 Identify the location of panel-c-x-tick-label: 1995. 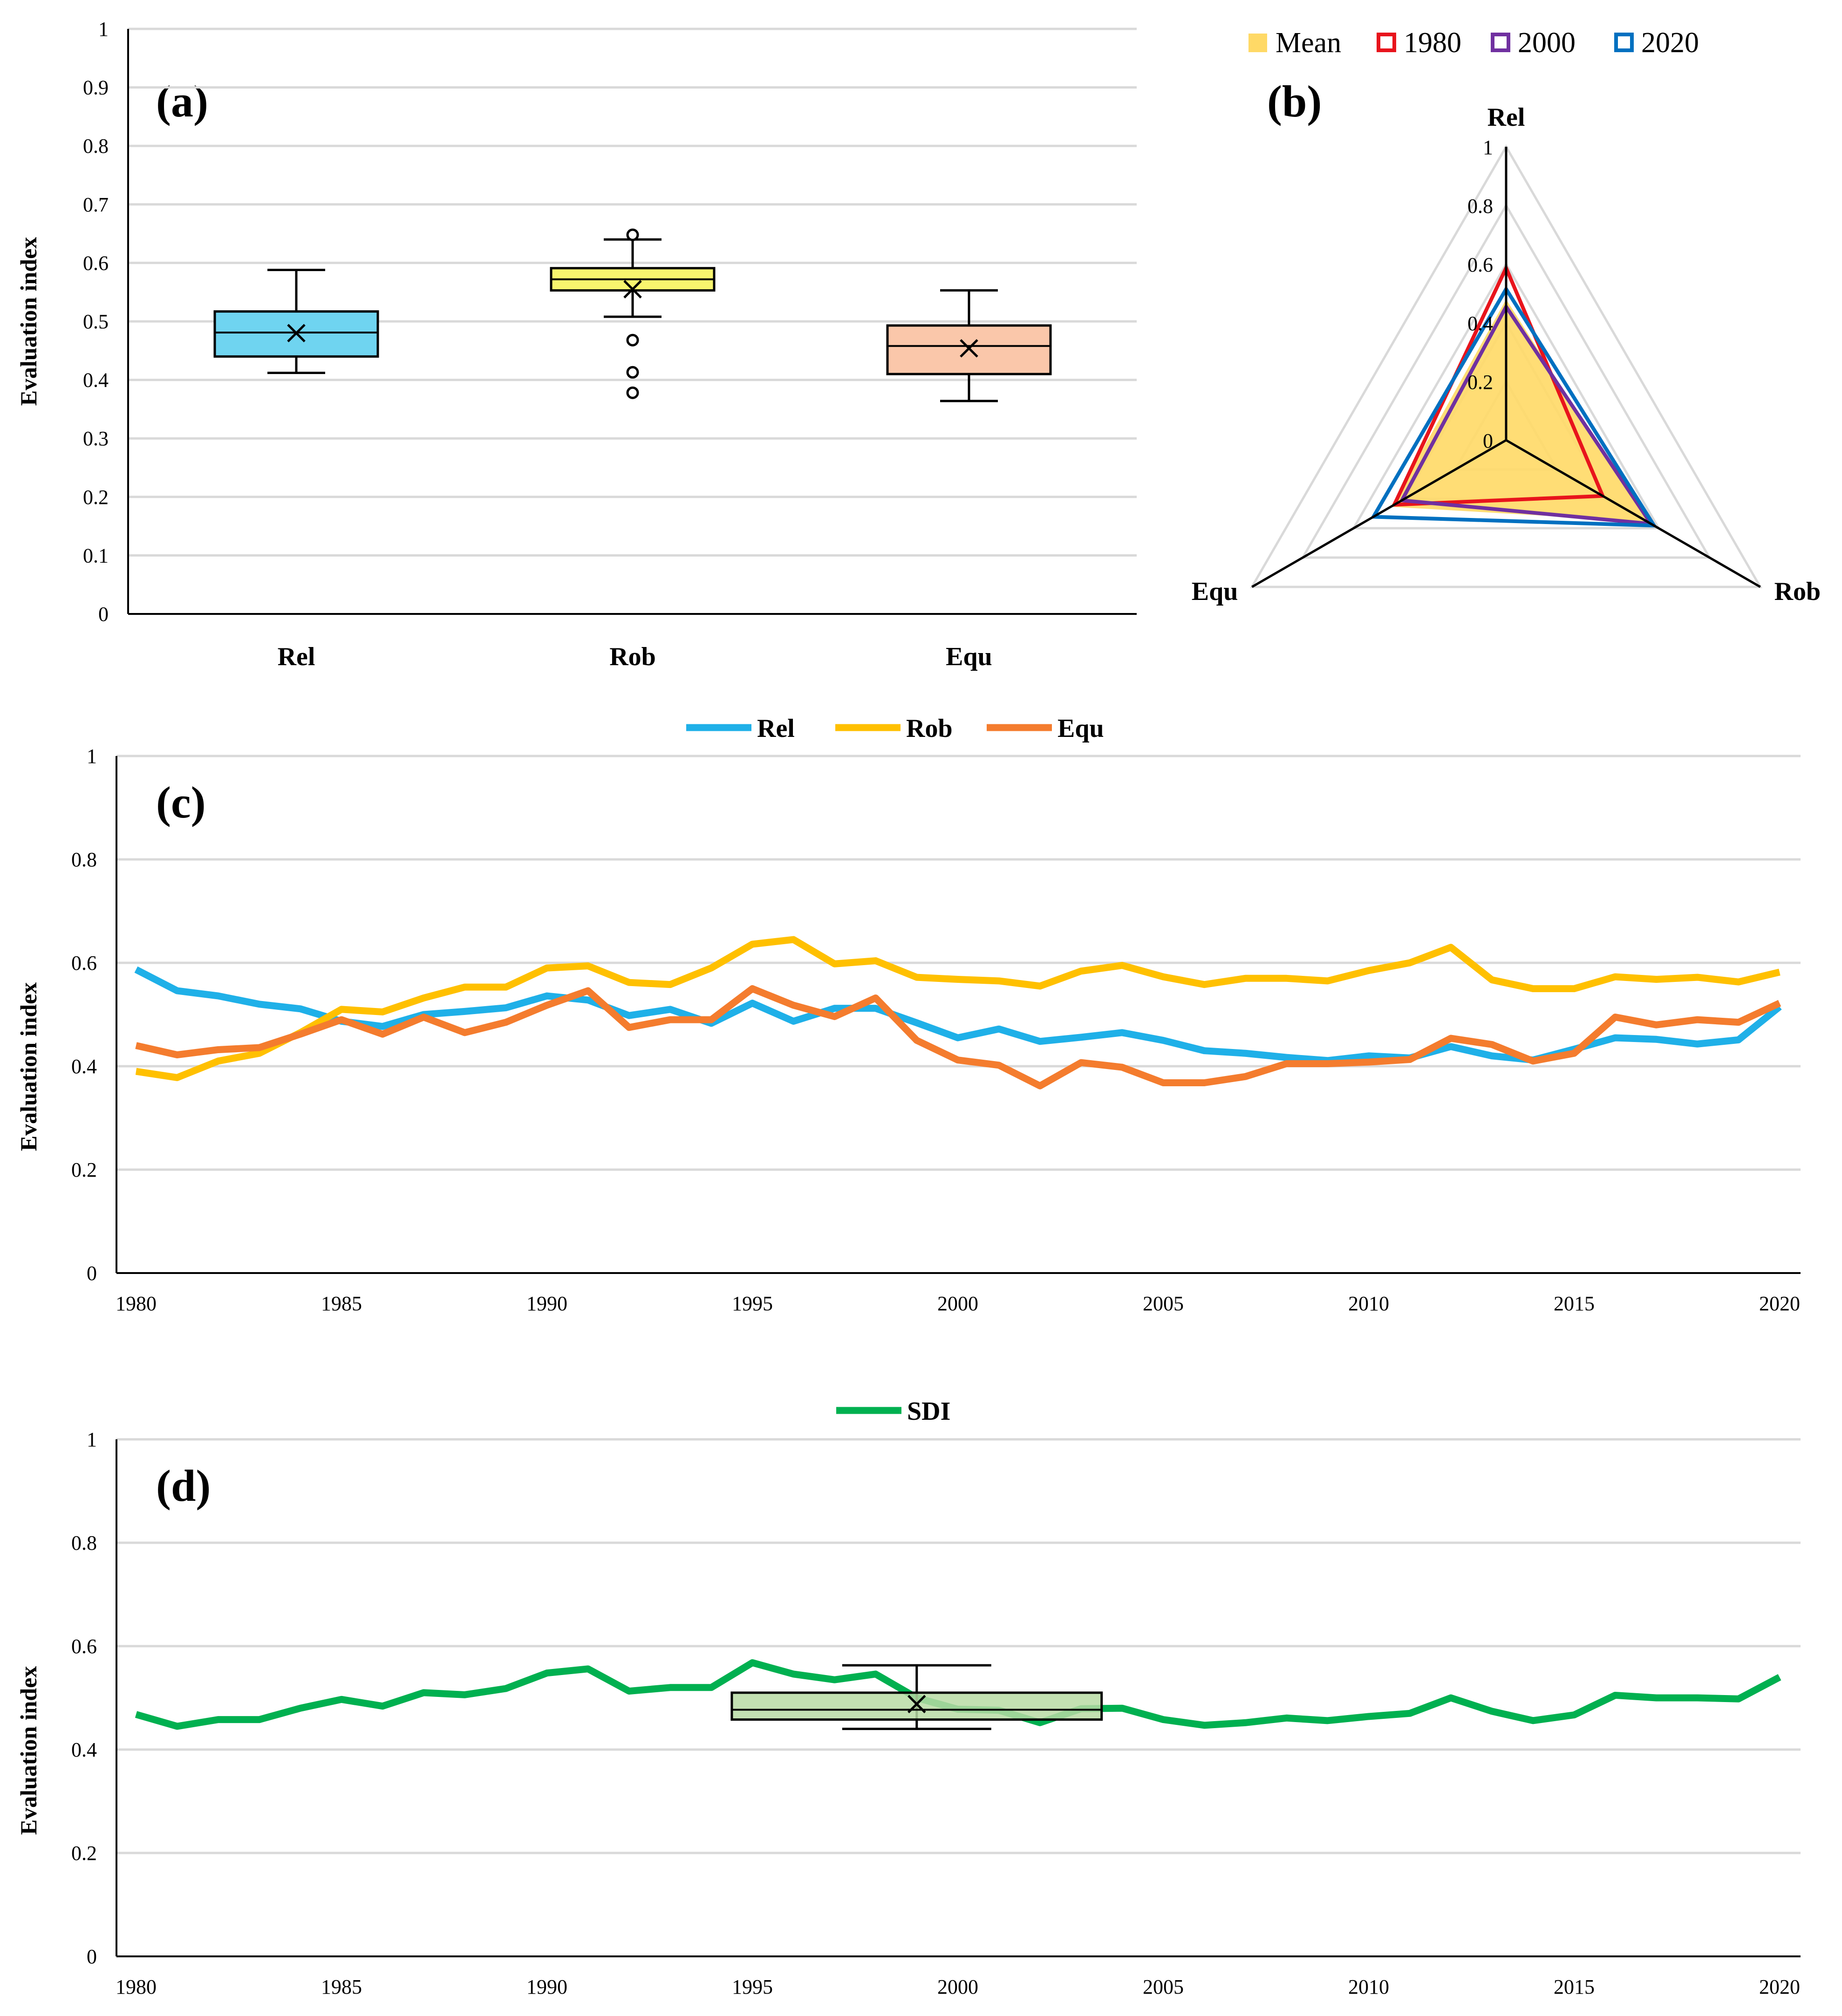
(752, 1303).